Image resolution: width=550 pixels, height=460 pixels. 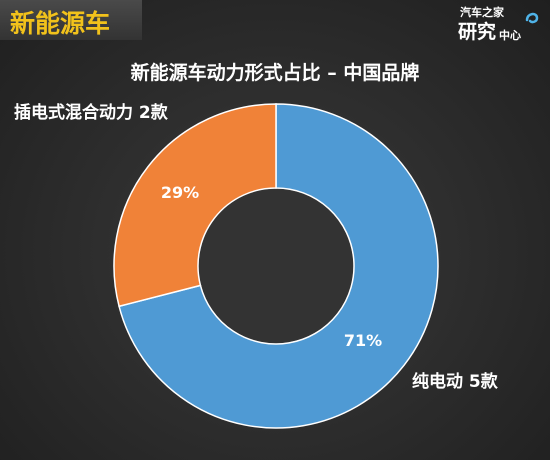 I want to click on chart-title: 新能源车动力形式占比 – 中国品牌, so click(x=275, y=73).